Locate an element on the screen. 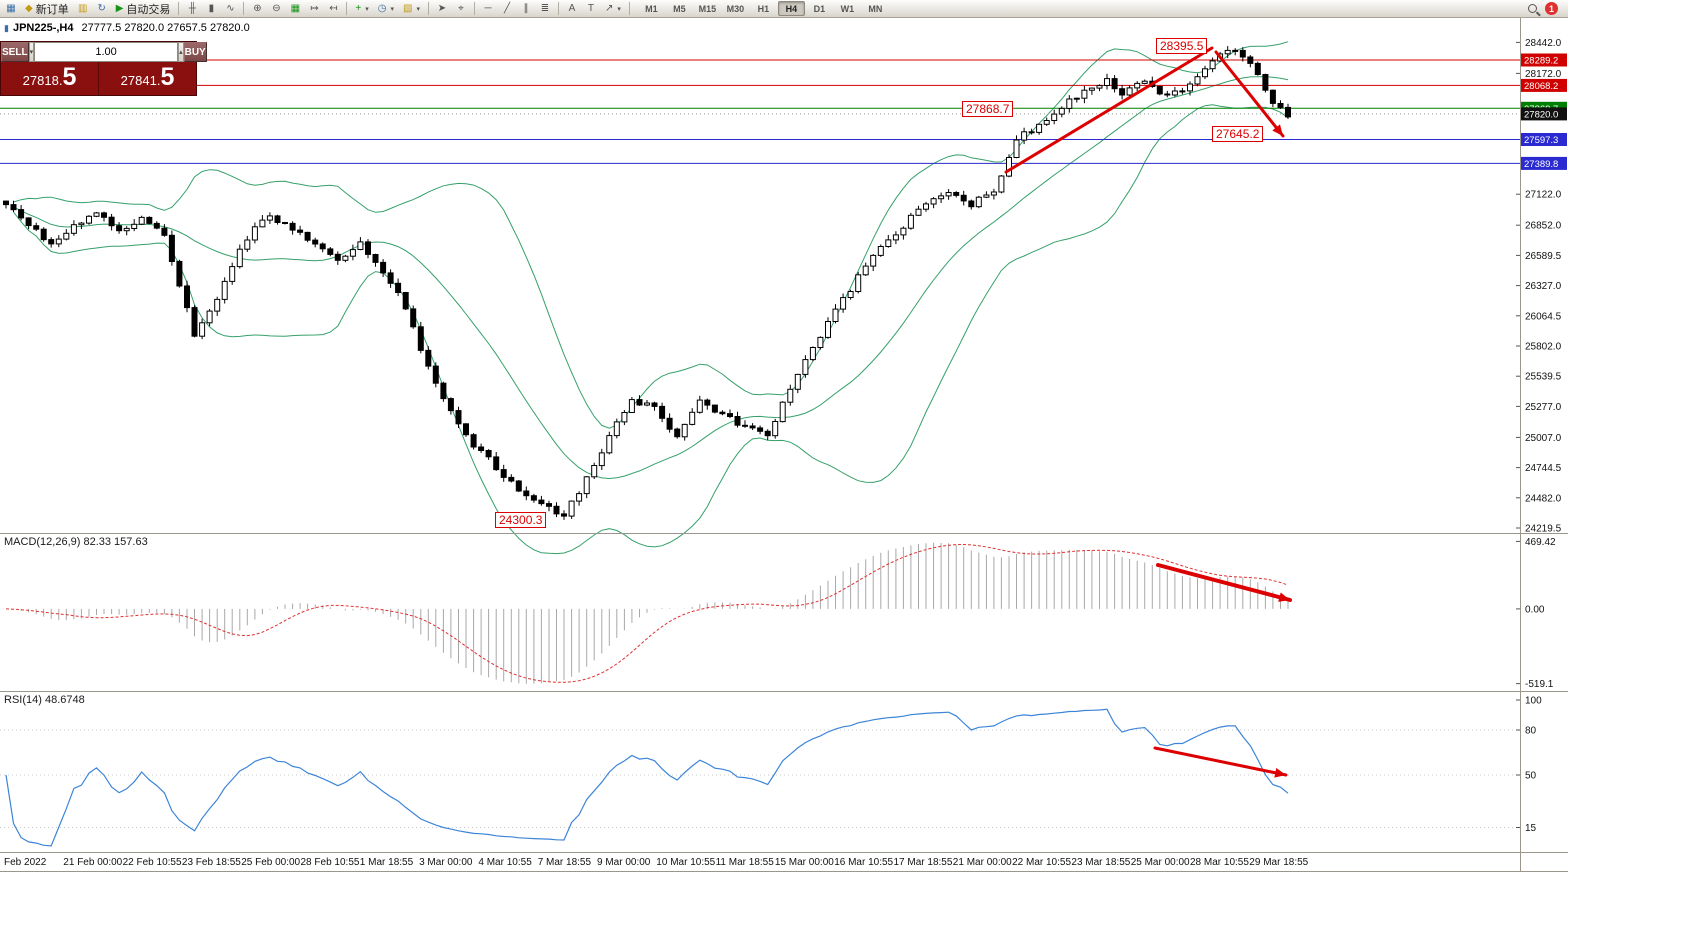 The width and height of the screenshot is (1697, 946). toolbar-right-group: 1 is located at coordinates (1543, 8).